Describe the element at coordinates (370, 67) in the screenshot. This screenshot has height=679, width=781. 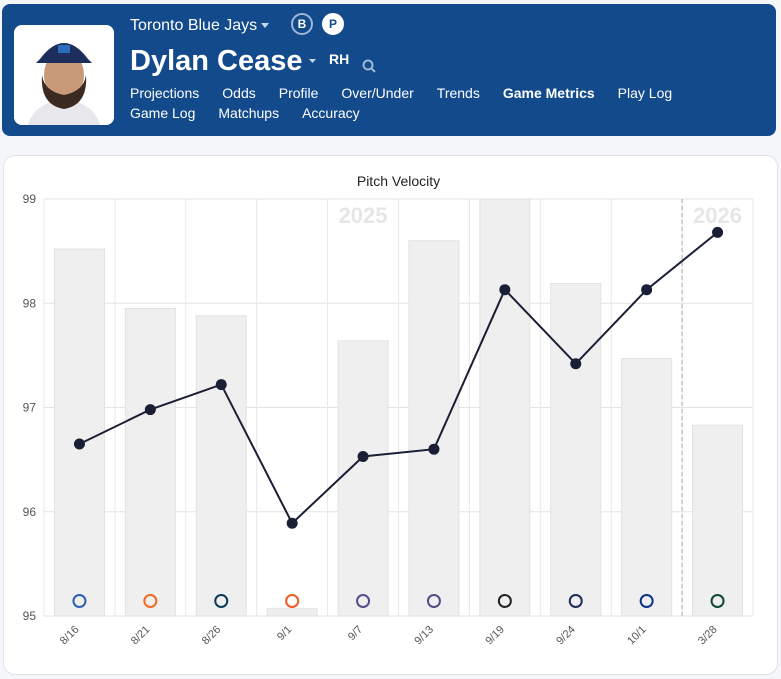
I see `search-icon` at that location.